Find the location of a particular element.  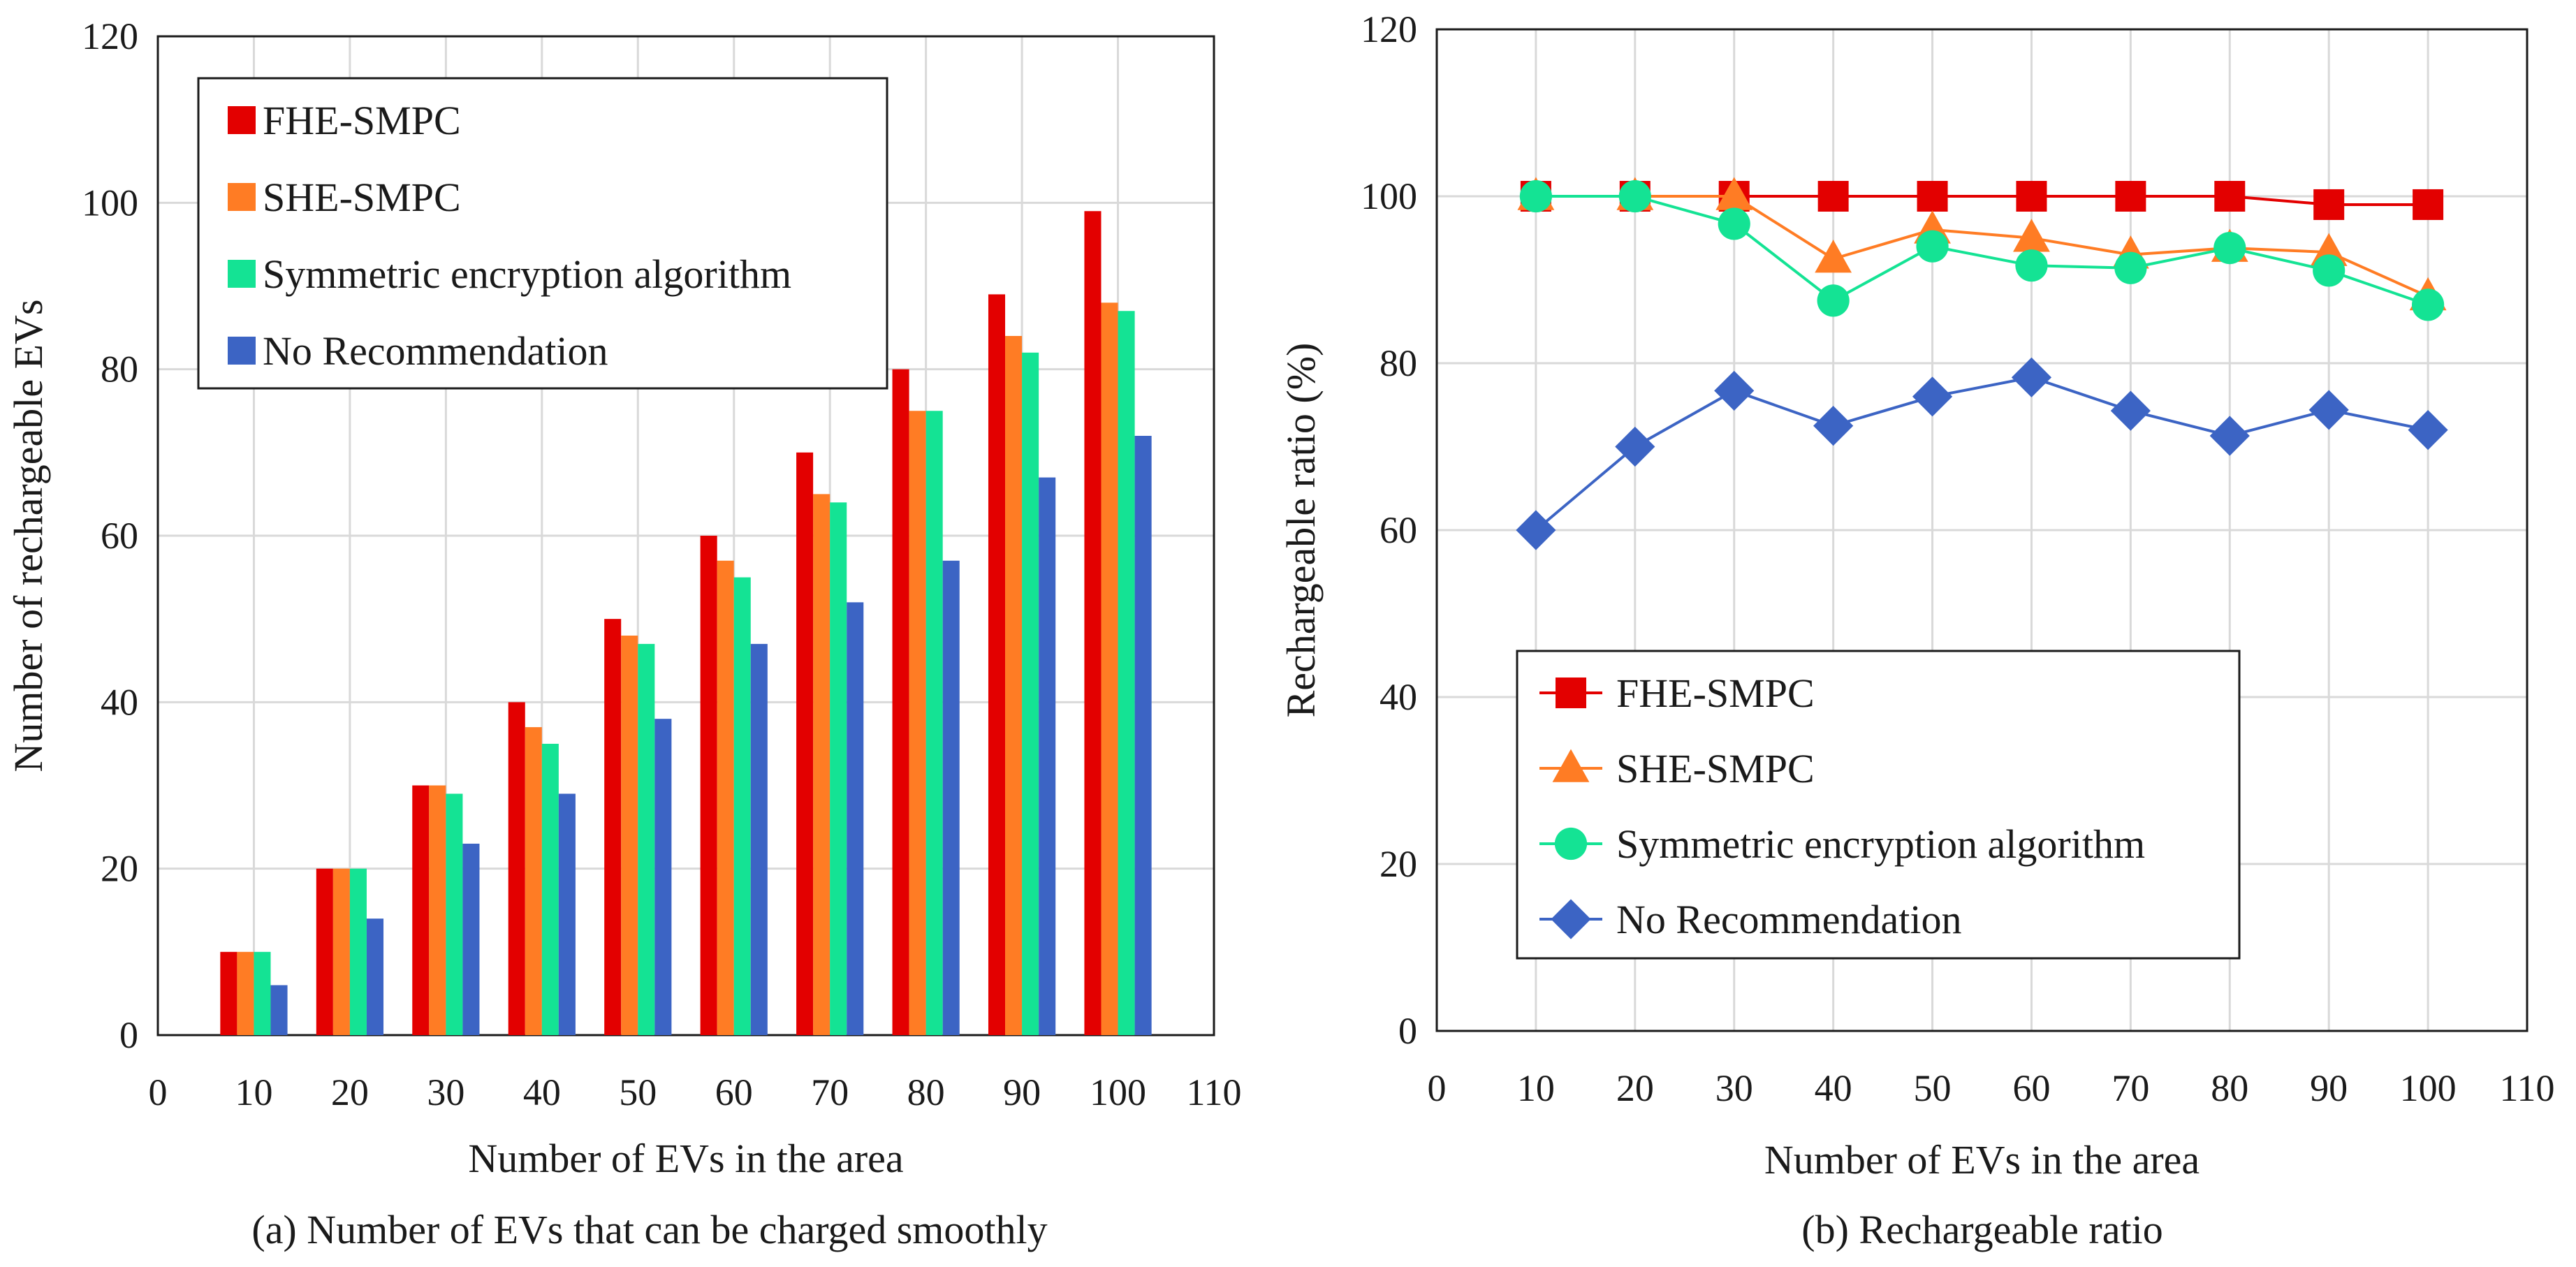

legend-item: FHE-SMPC is located at coordinates (1677, 693).